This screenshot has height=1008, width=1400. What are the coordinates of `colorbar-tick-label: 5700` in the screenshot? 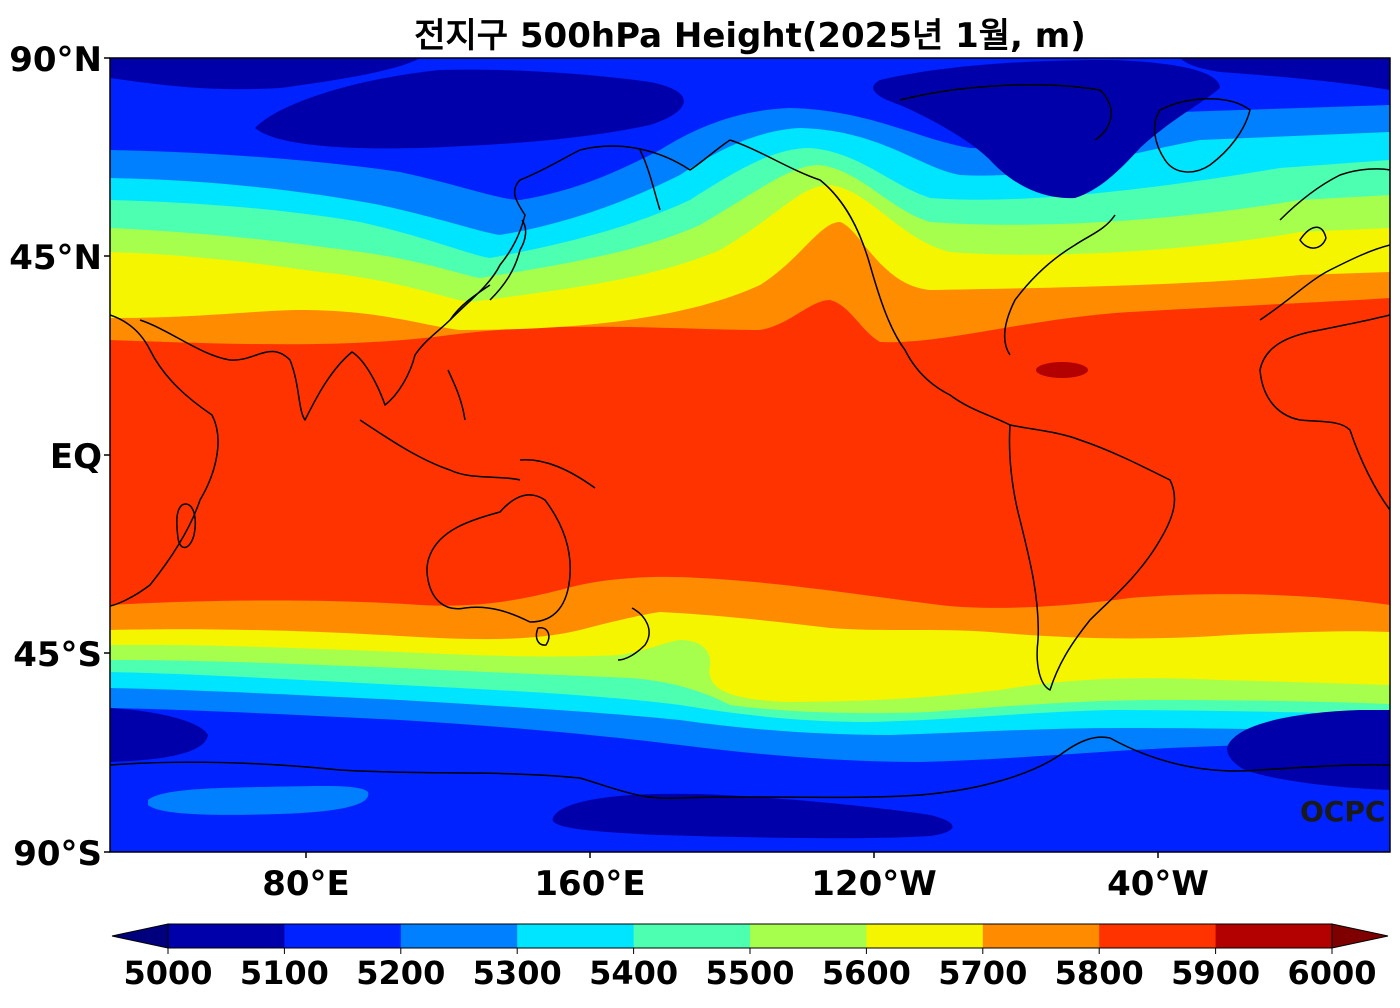 It's located at (983, 973).